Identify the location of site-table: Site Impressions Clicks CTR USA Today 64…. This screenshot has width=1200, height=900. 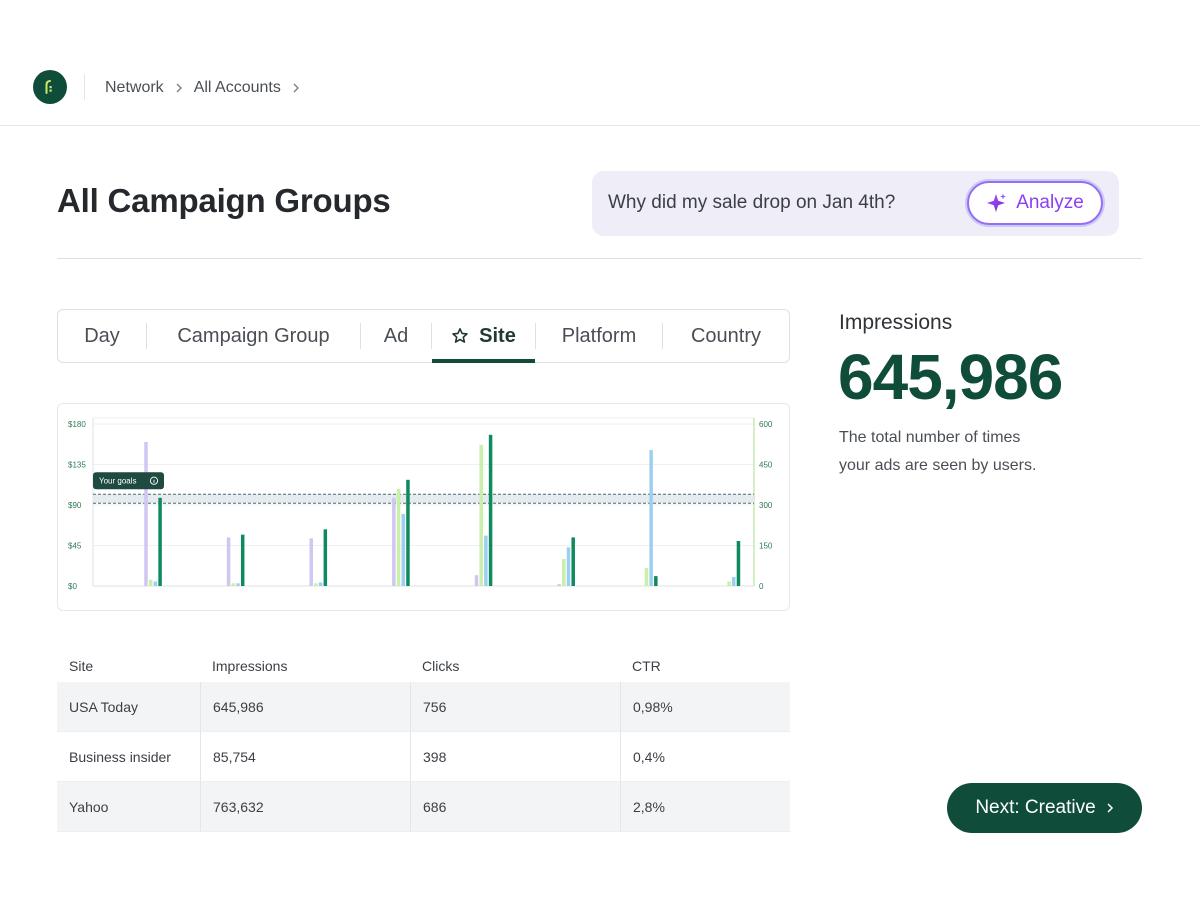
(423, 741).